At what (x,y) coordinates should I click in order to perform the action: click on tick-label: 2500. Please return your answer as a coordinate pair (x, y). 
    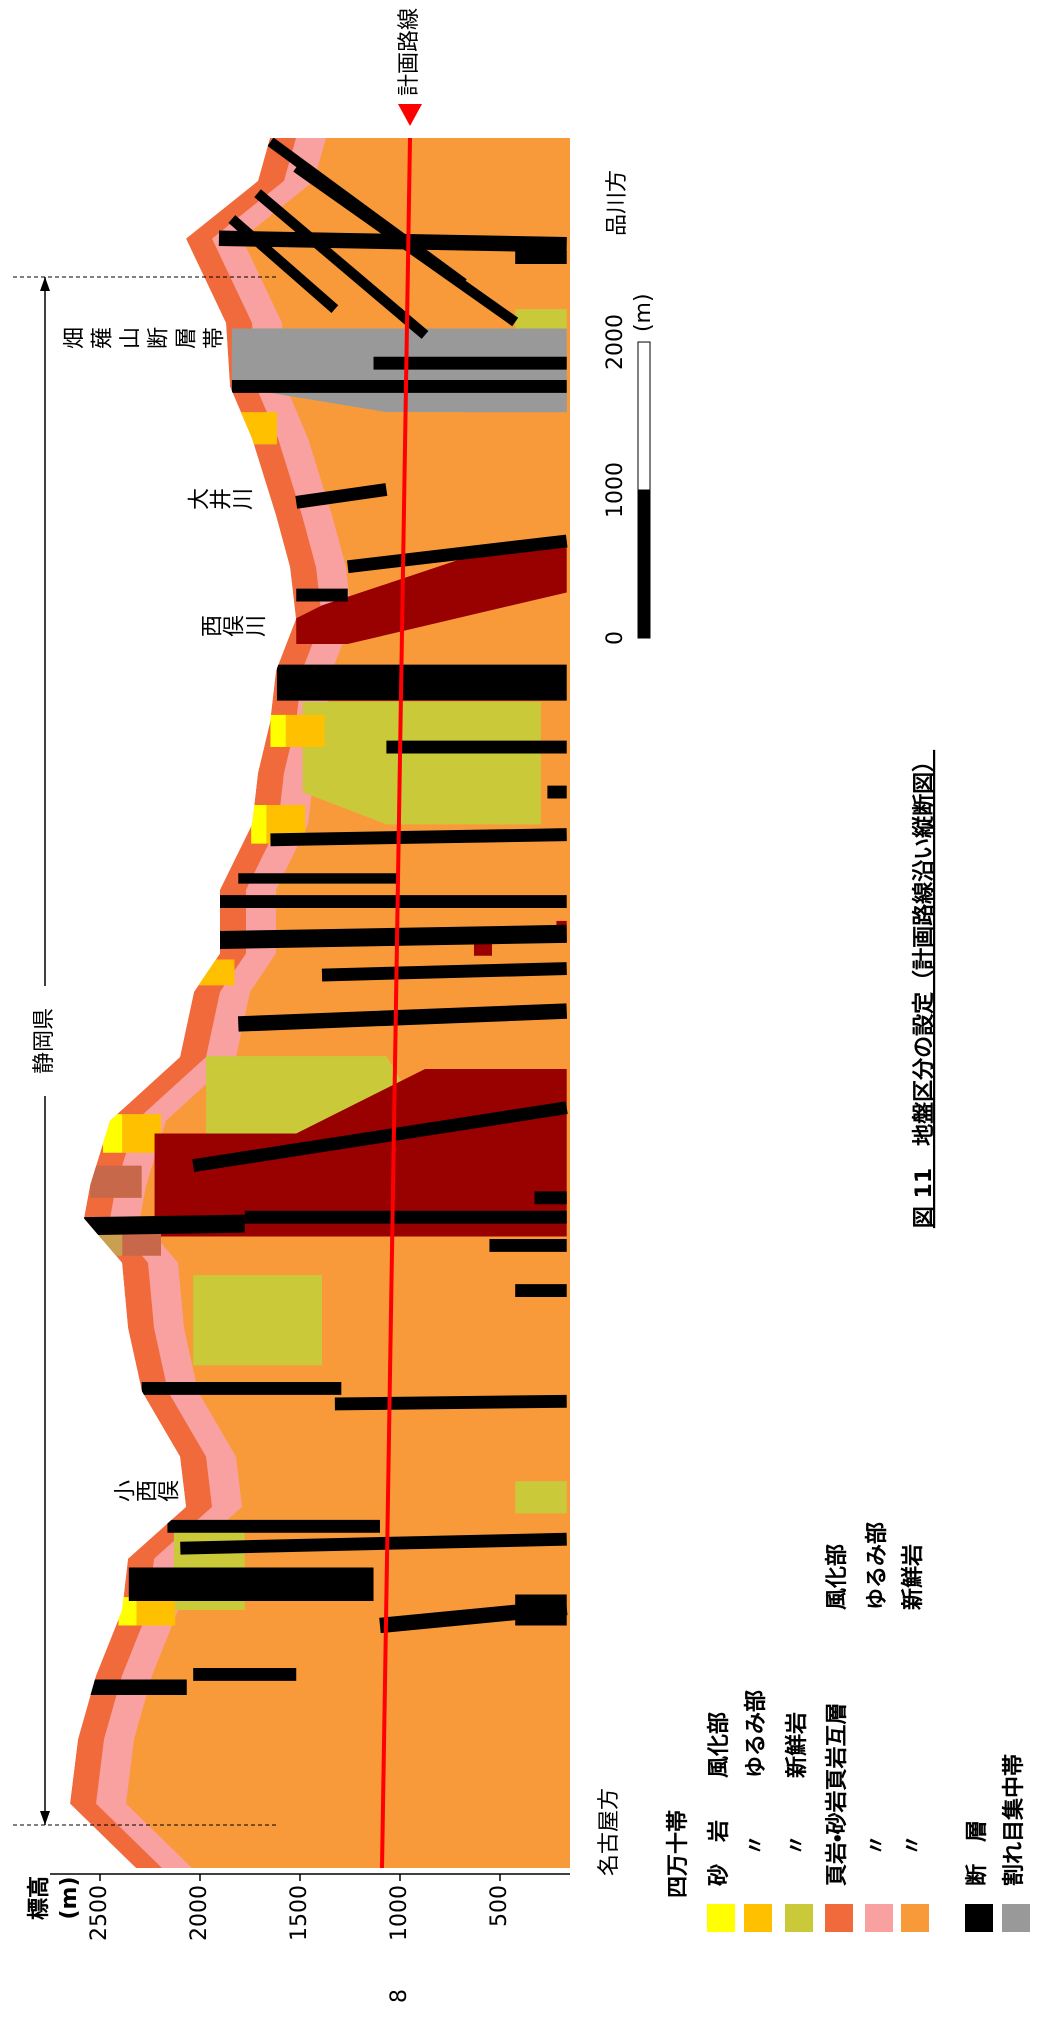
    Looking at the image, I should click on (99, 1913).